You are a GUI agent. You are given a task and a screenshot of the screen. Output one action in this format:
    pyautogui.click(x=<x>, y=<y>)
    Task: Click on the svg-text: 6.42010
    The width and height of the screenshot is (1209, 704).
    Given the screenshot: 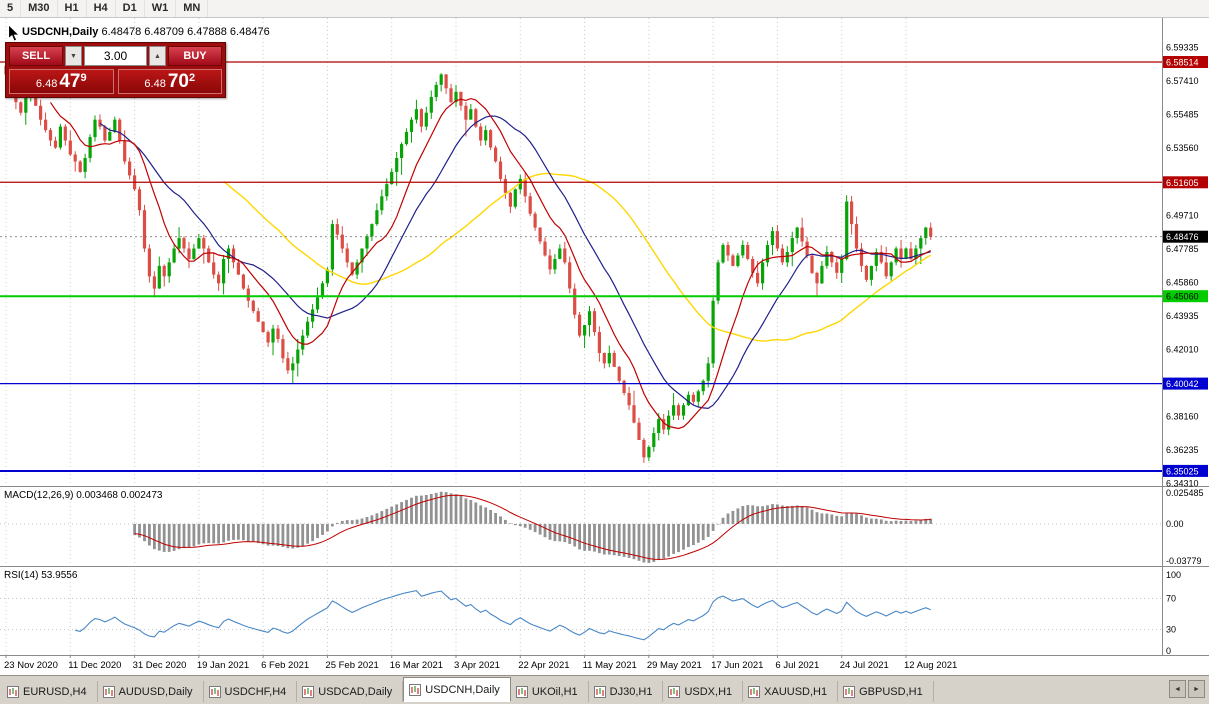 What is the action you would take?
    pyautogui.click(x=1182, y=349)
    